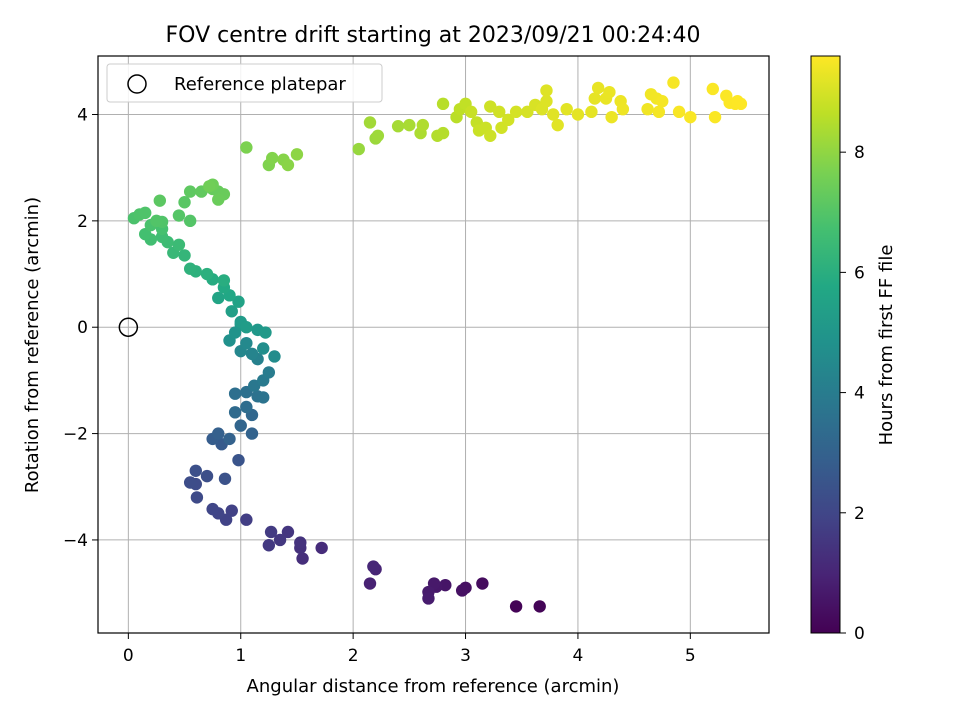 This screenshot has width=960, height=720. Describe the element at coordinates (128, 656) in the screenshot. I see `x-tick-label: 0` at that location.